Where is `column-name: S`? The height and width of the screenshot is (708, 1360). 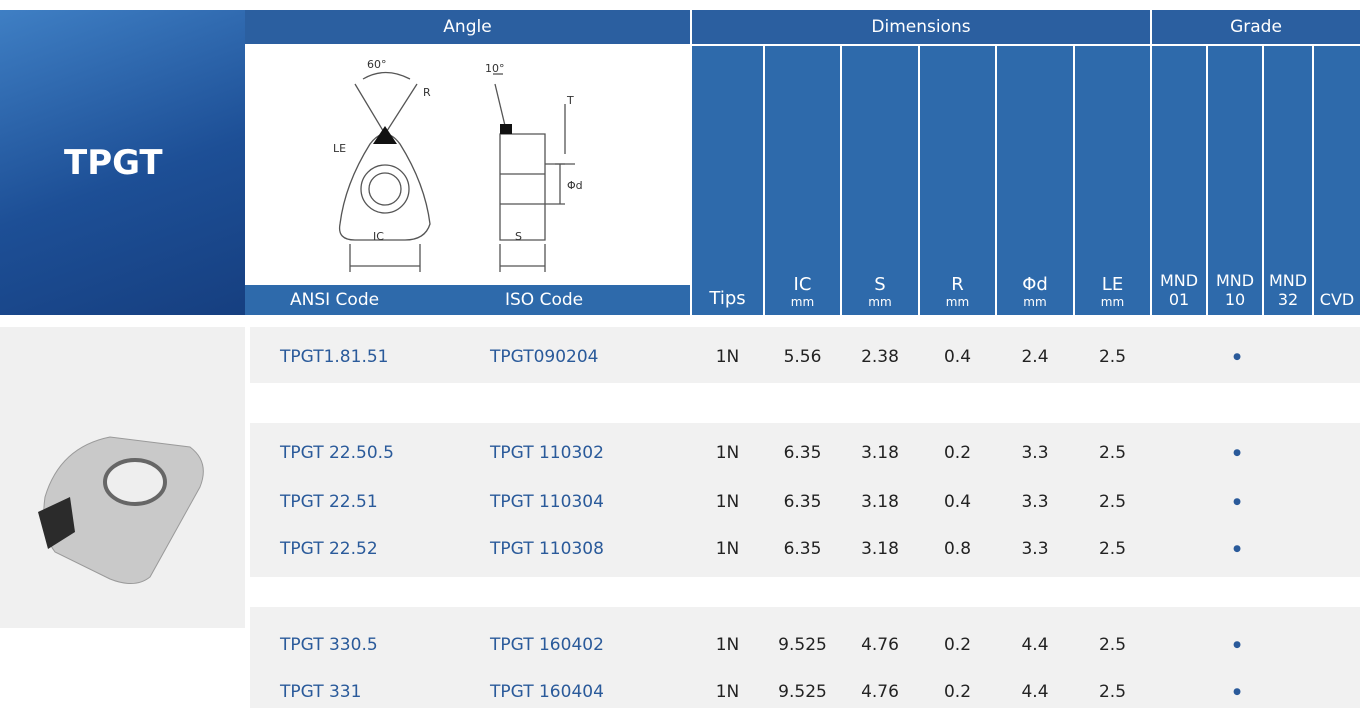
column-name: S is located at coordinates (880, 284).